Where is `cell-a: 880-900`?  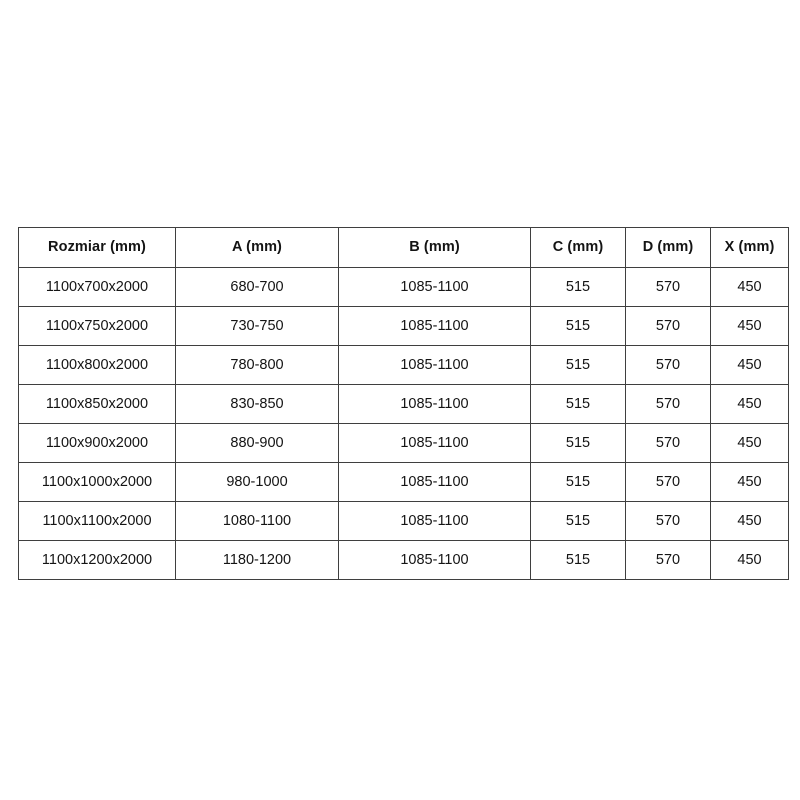 cell-a: 880-900 is located at coordinates (257, 443).